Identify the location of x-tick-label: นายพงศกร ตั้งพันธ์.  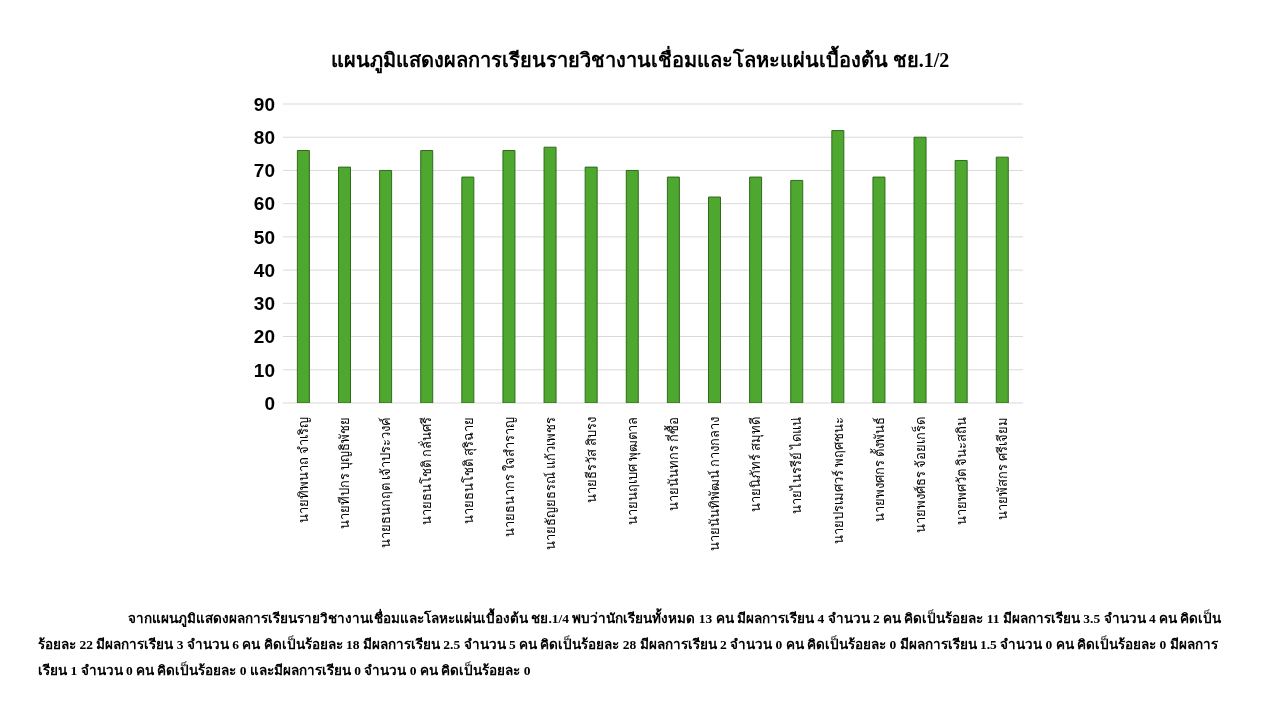
(878, 470).